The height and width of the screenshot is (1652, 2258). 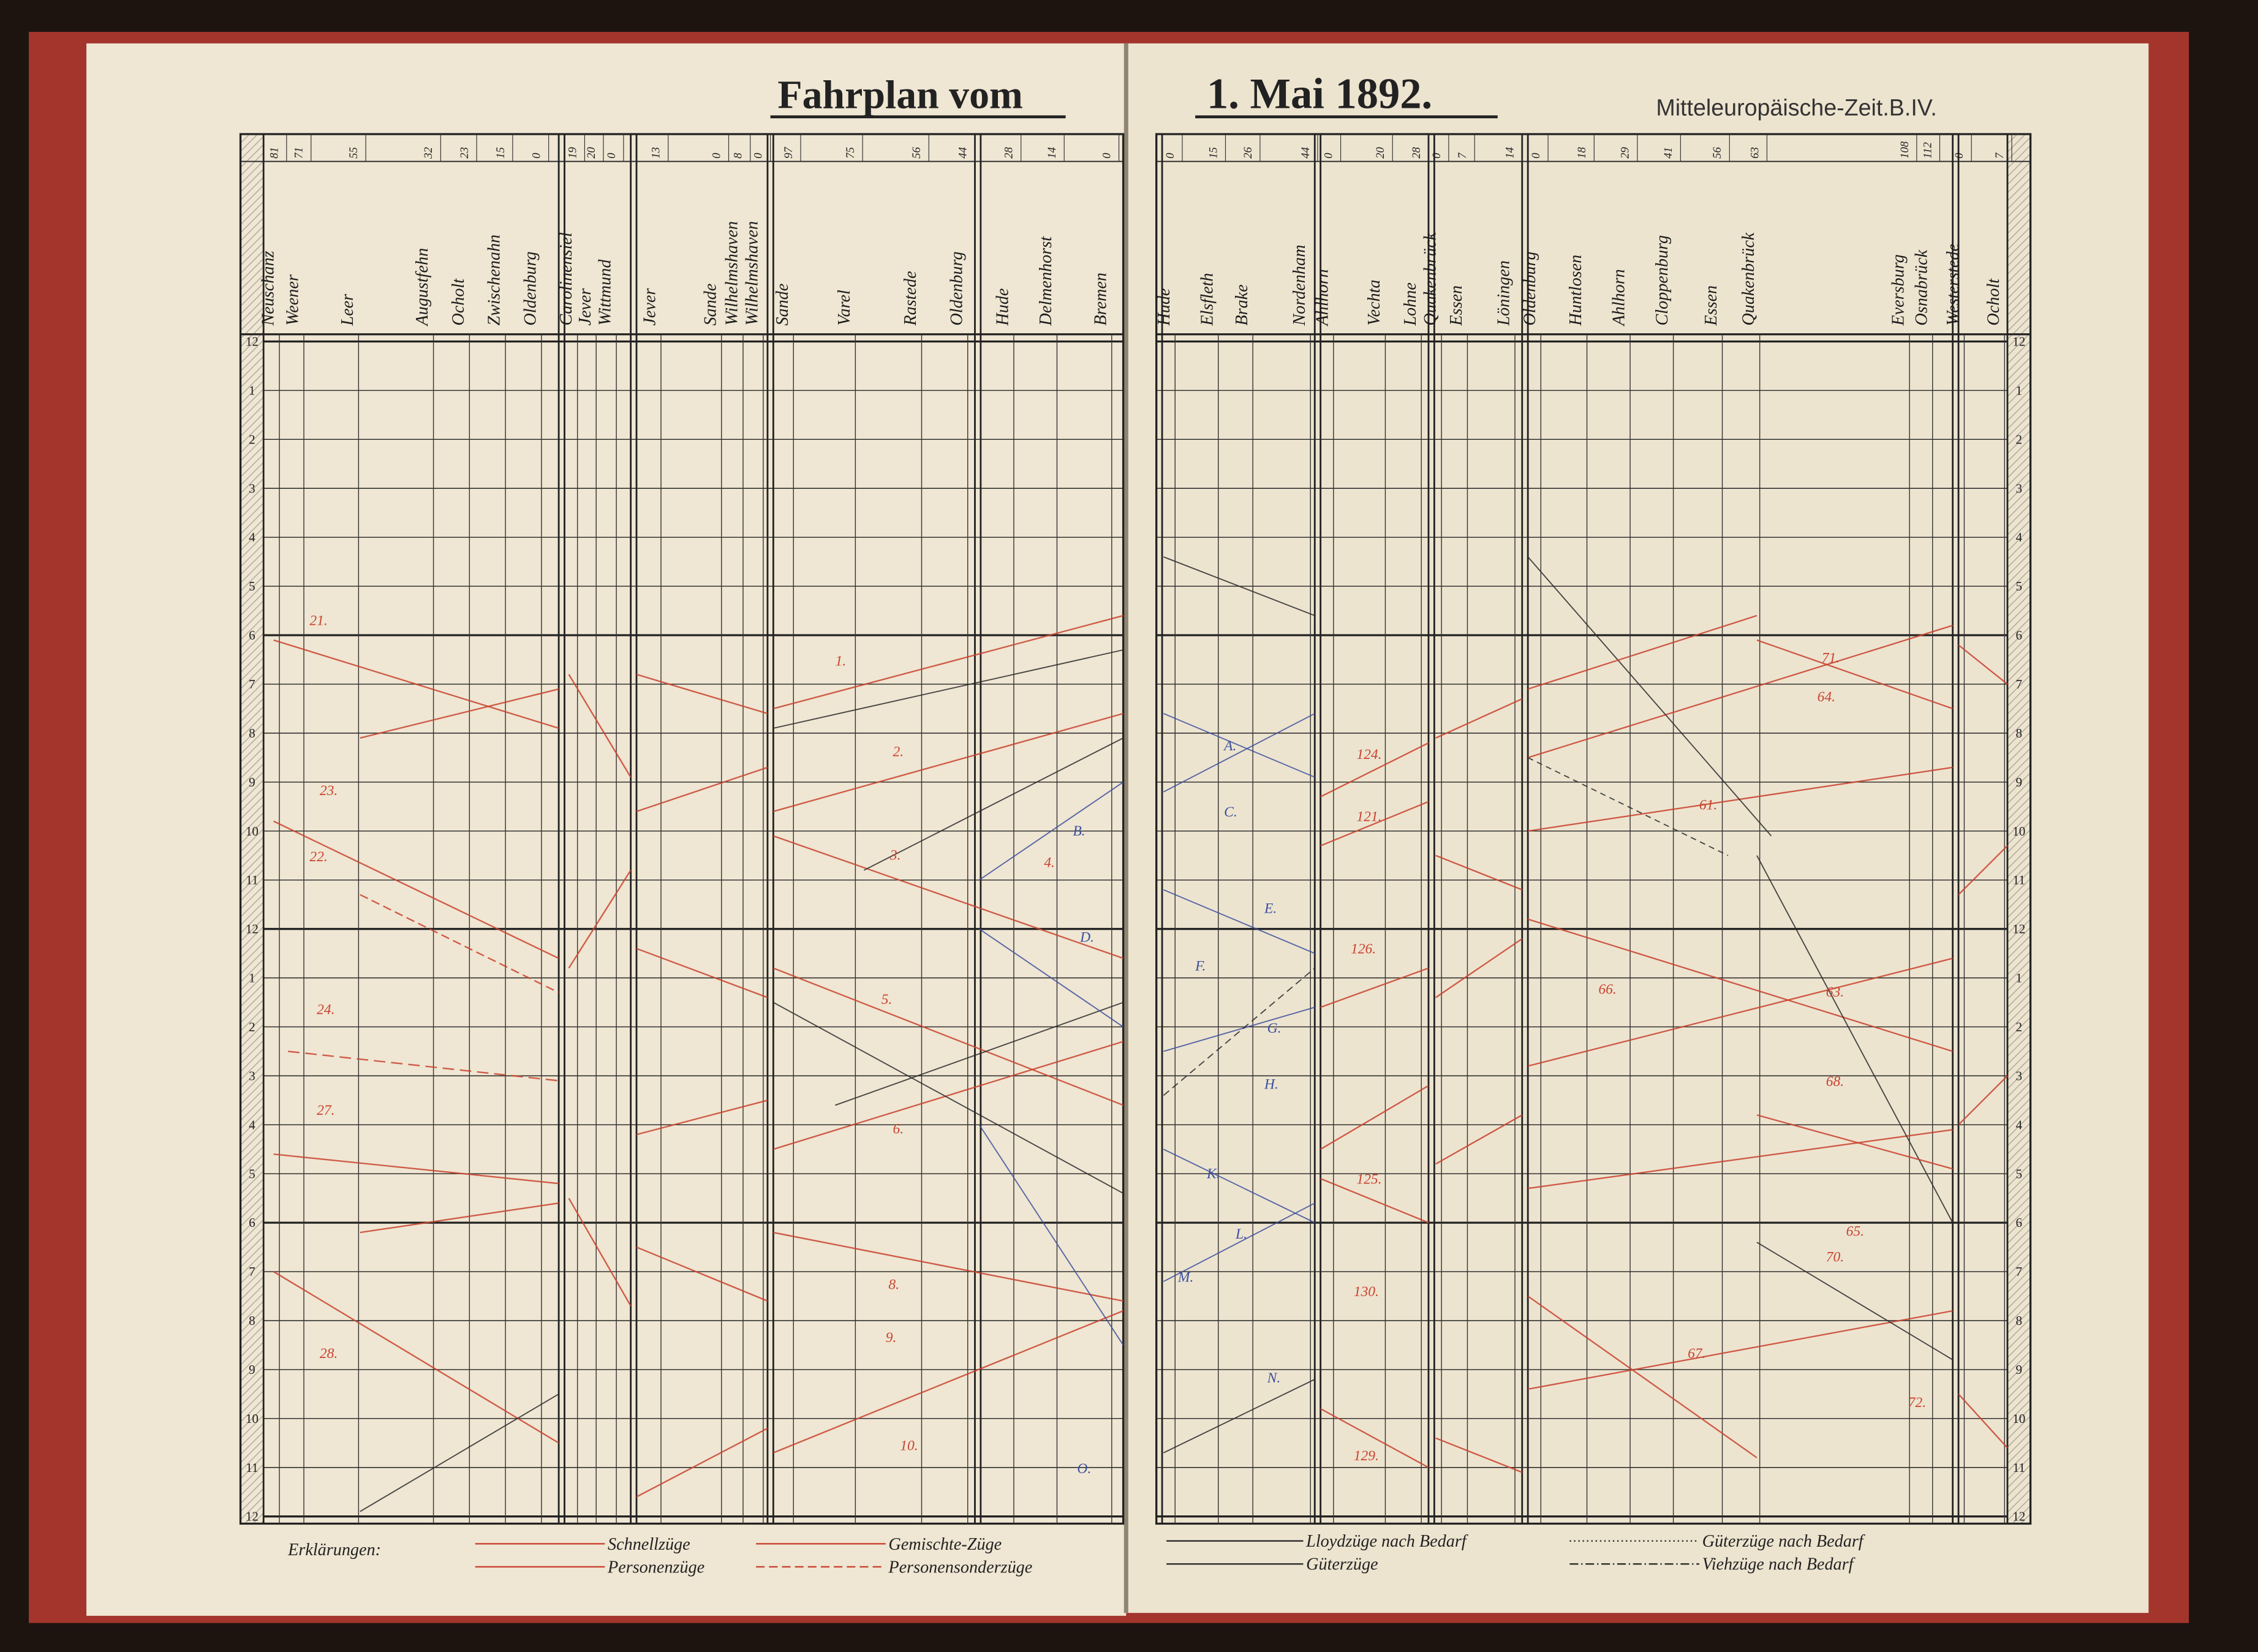 I want to click on train-number: 66., so click(x=1607, y=989).